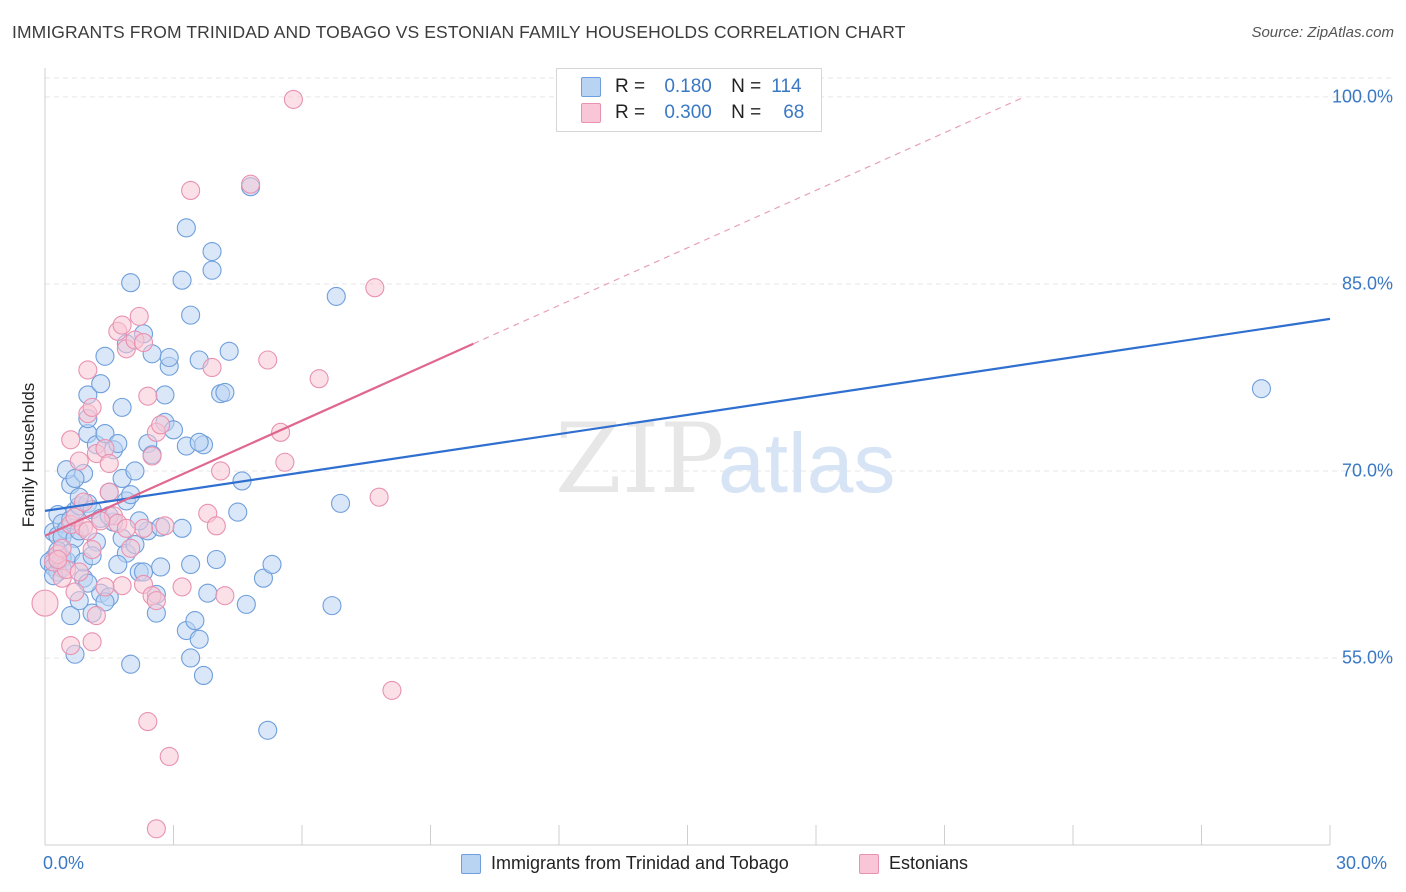  I want to click on legend-n-value: 68, so click(794, 112).